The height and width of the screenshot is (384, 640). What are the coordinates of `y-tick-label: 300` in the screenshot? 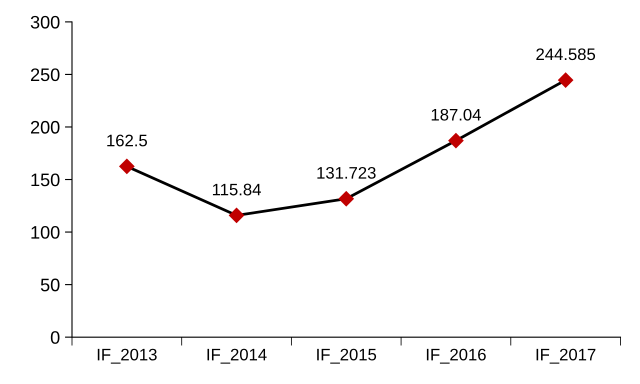 It's located at (45, 22).